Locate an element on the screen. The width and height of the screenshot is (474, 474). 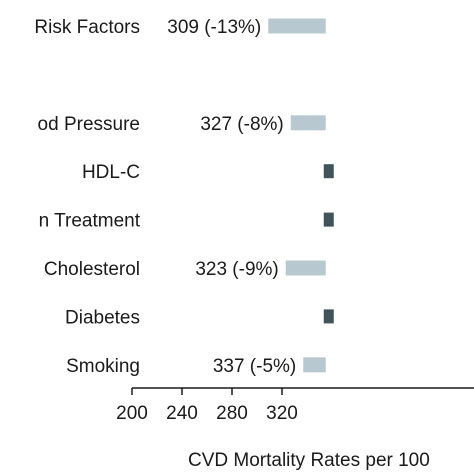
x-tick-label: 280 is located at coordinates (232, 413).